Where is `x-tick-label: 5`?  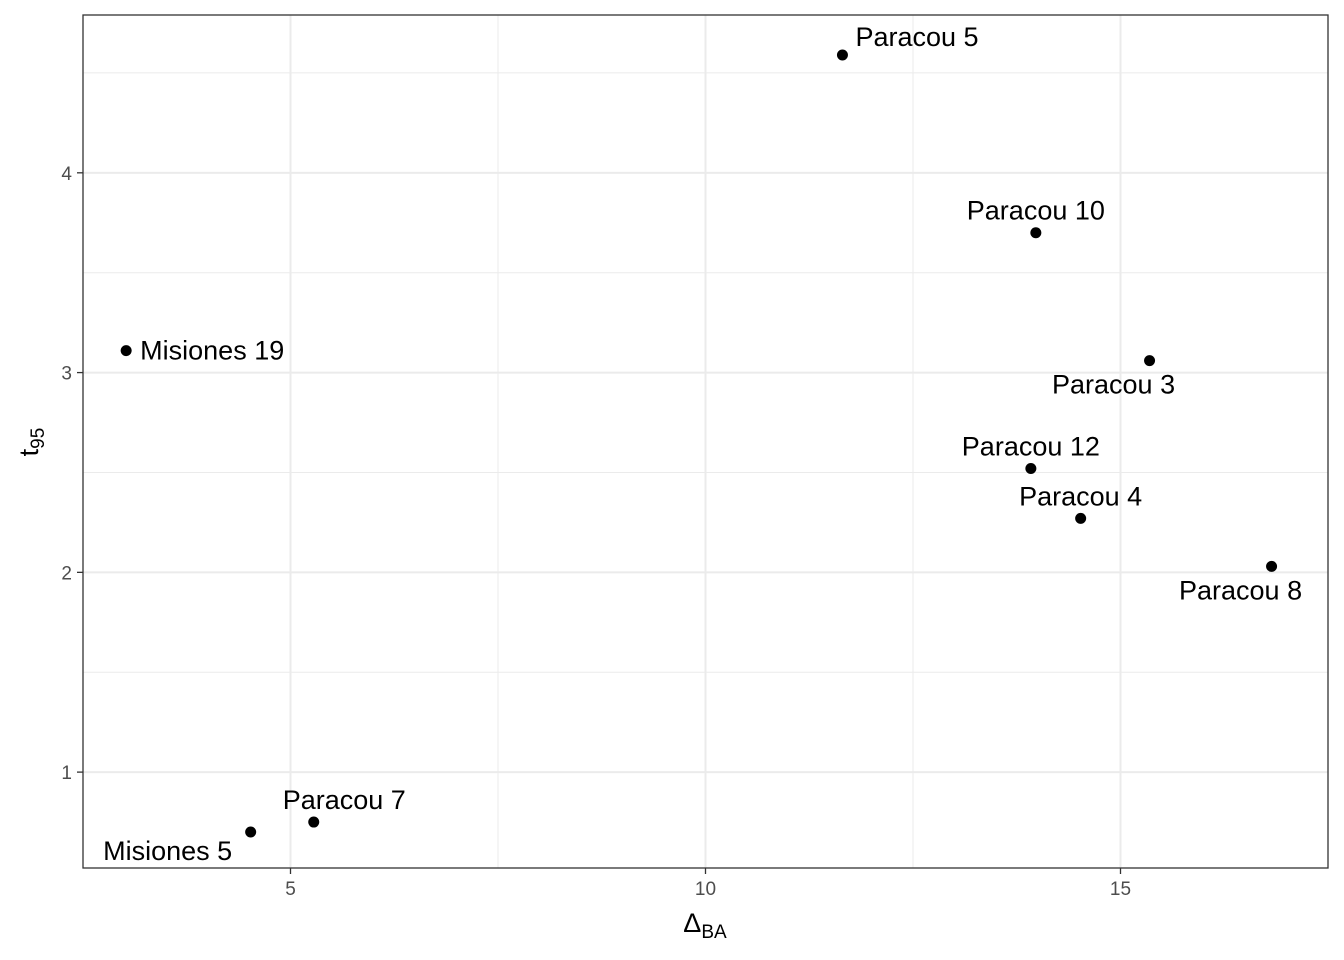 x-tick-label: 5 is located at coordinates (290, 889).